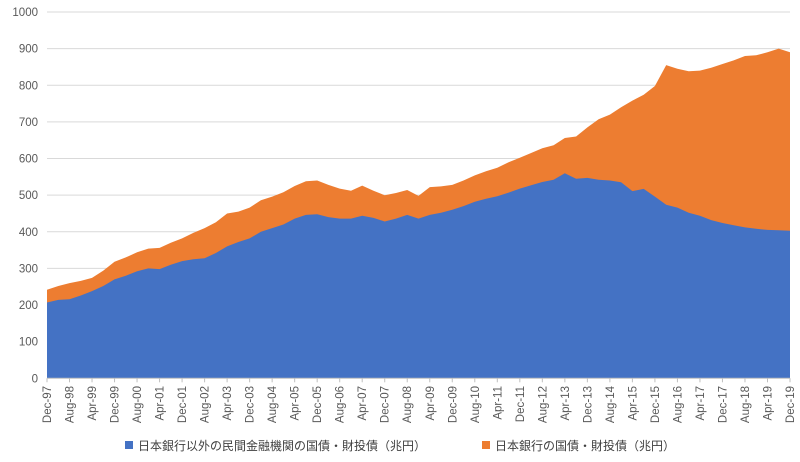 This screenshot has width=800, height=462. What do you see at coordinates (273, 404) in the screenshot?
I see `x-axis-tick-label: Aug-04` at bounding box center [273, 404].